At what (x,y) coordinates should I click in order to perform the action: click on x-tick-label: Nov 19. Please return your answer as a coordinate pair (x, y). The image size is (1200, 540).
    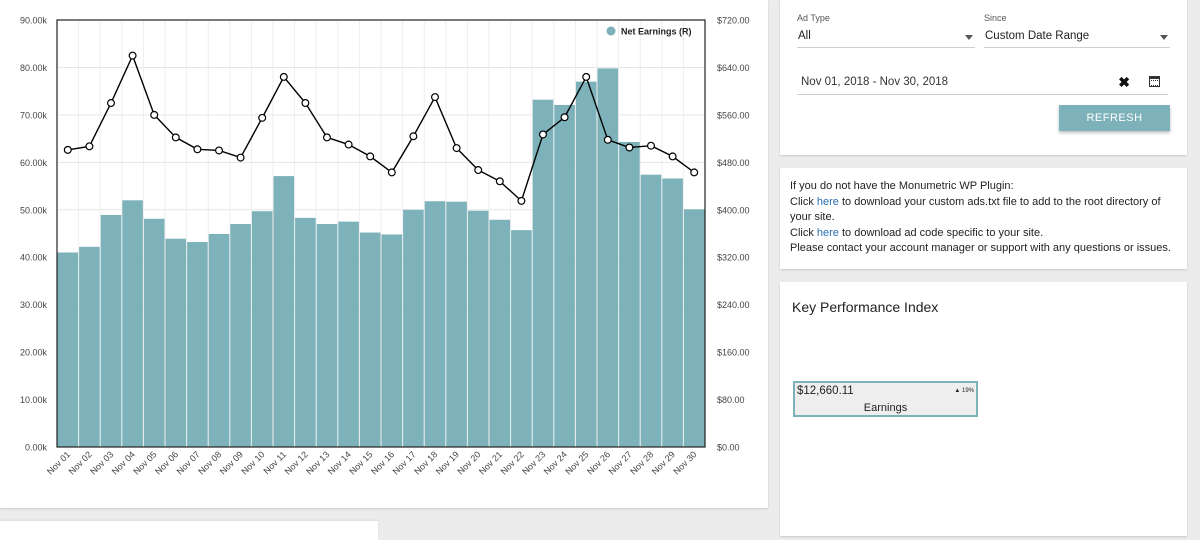
    Looking at the image, I should click on (447, 462).